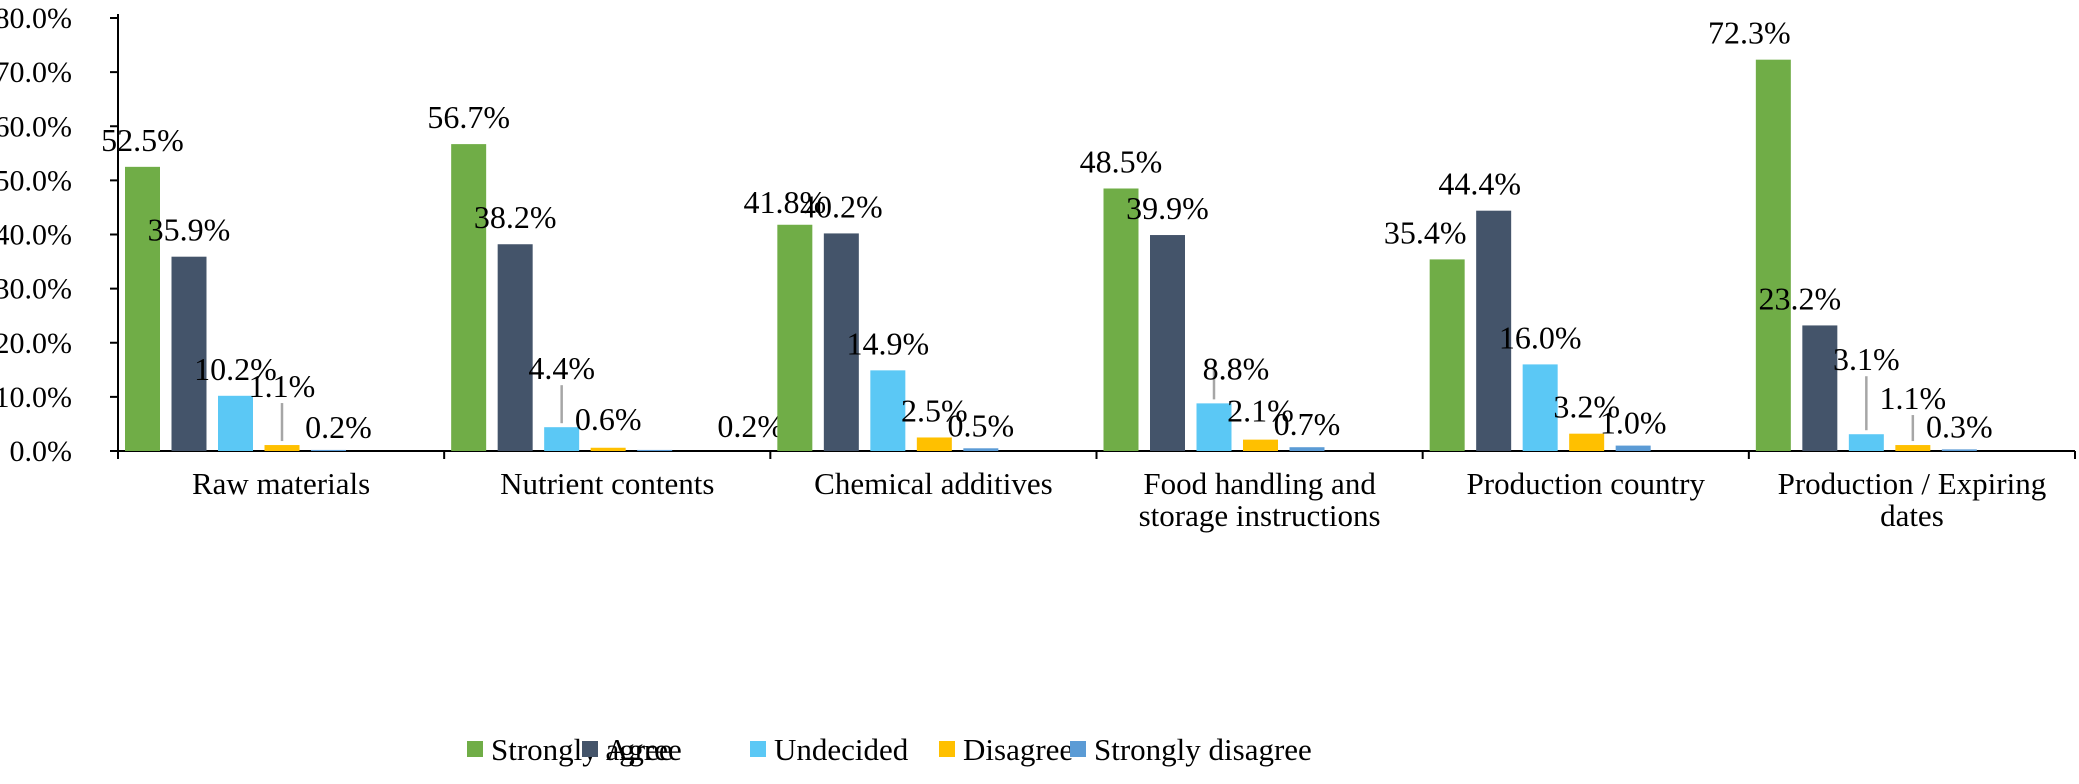  Describe the element at coordinates (1749, 33) in the screenshot. I see `data-label: 72.3%` at that location.